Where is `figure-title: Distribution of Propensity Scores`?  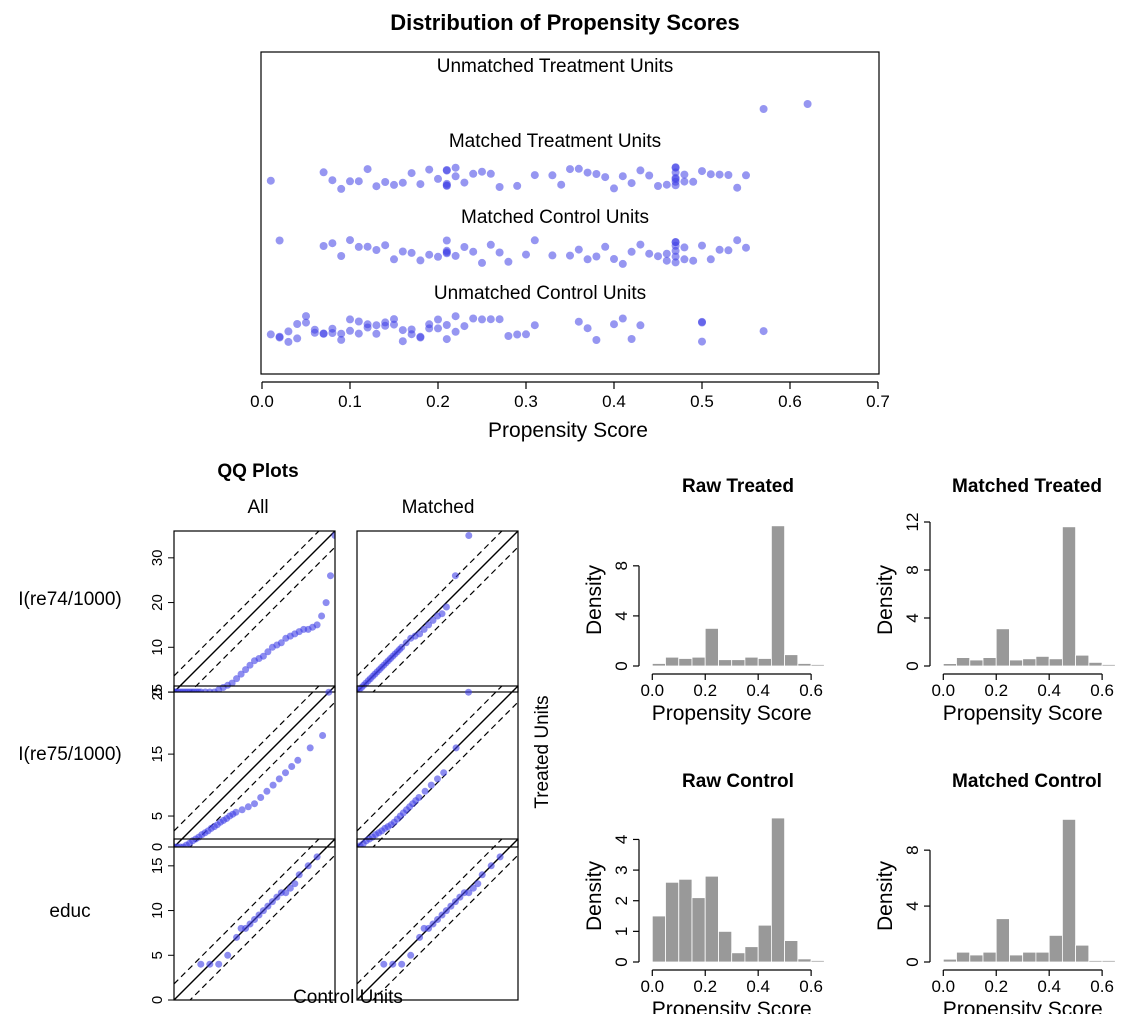 figure-title: Distribution of Propensity Scores is located at coordinates (565, 22).